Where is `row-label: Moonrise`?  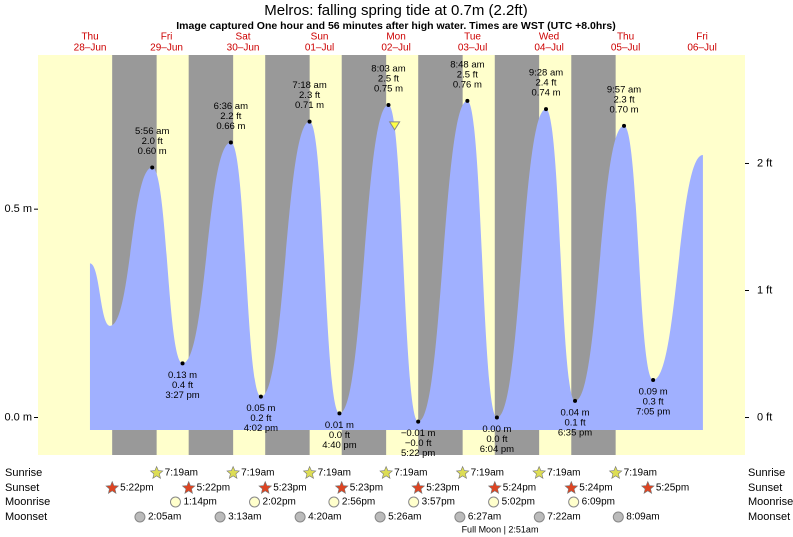 row-label: Moonrise is located at coordinates (27, 502).